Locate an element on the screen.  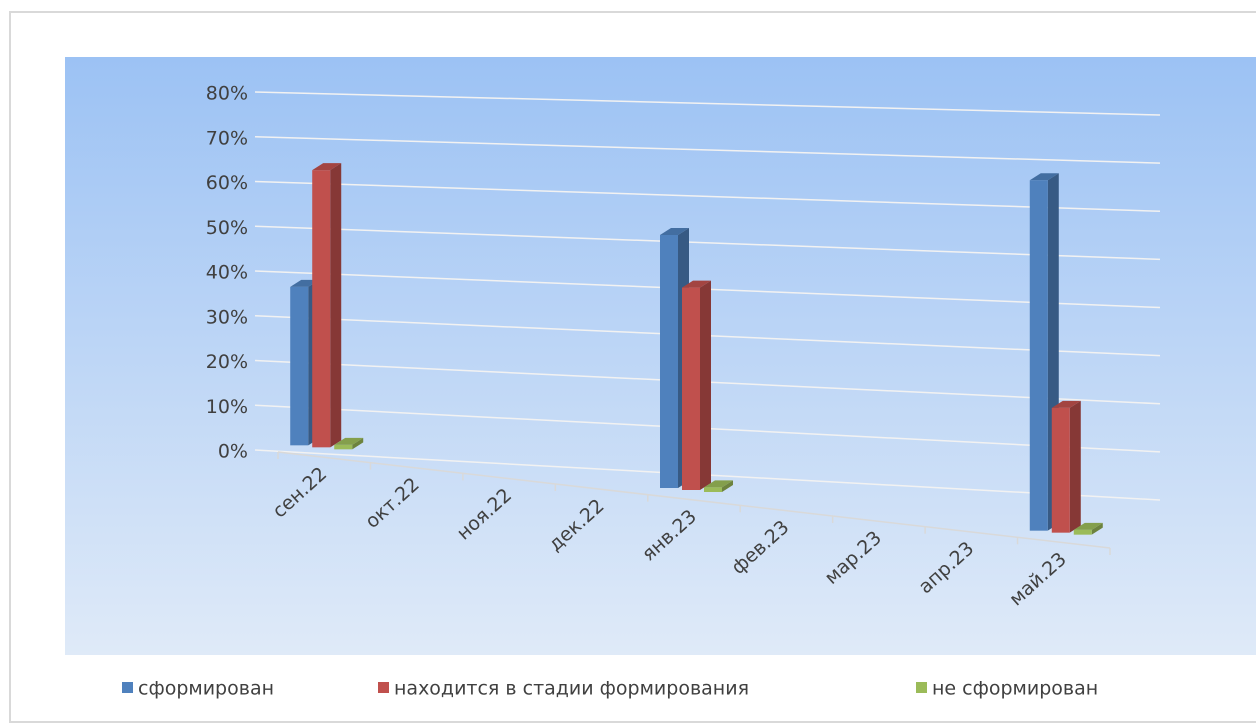
y-tick-label: 80% is located at coordinates (227, 94).